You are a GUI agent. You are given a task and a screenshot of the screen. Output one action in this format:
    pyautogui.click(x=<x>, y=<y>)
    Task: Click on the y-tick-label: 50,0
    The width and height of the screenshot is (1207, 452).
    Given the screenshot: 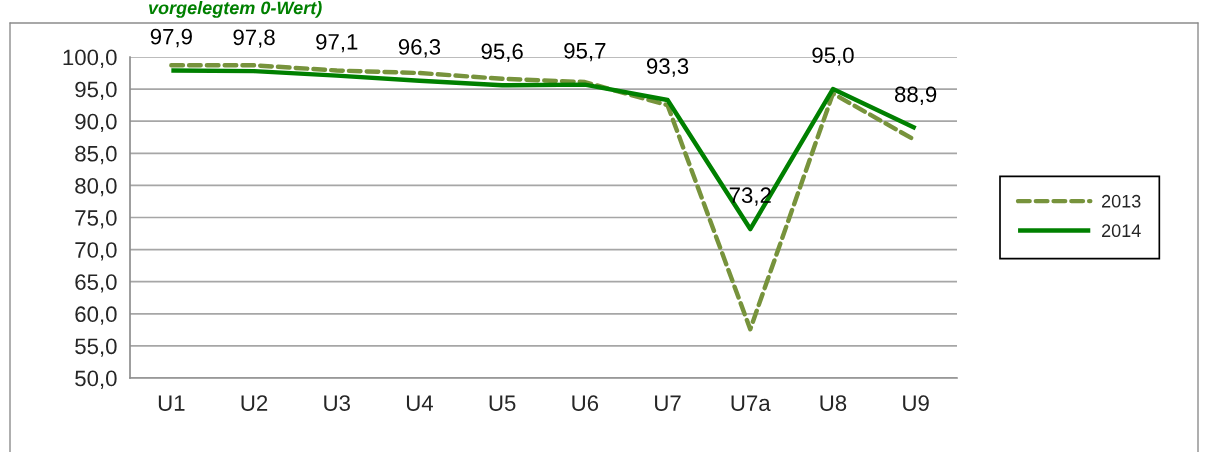 What is the action you would take?
    pyautogui.click(x=96, y=379)
    